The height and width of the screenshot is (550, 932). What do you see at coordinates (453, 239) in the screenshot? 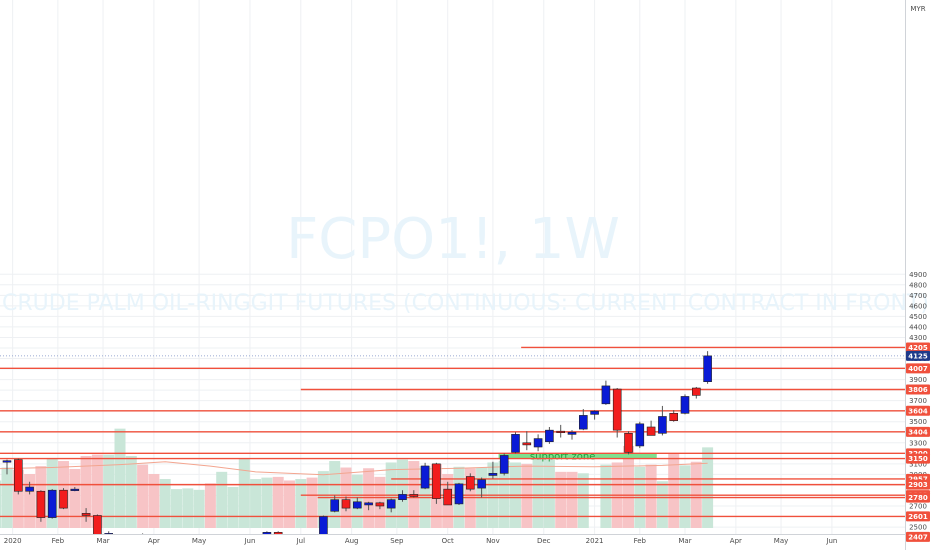
I see `watermark-symbol: FCPO1!, 1W` at bounding box center [453, 239].